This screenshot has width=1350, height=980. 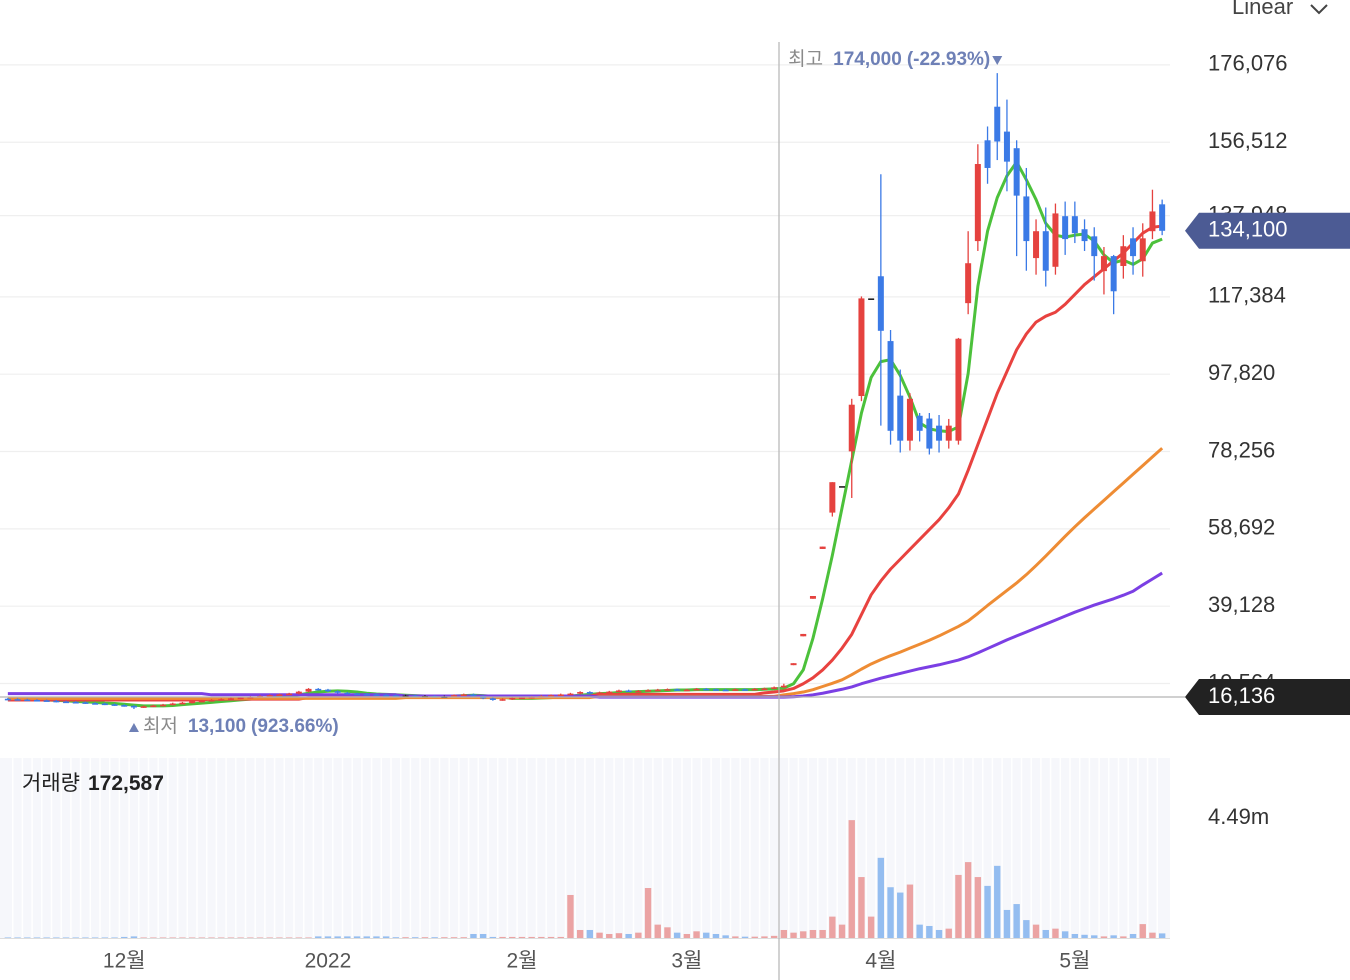 I want to click on scale-selector: Linear, so click(x=1280, y=9).